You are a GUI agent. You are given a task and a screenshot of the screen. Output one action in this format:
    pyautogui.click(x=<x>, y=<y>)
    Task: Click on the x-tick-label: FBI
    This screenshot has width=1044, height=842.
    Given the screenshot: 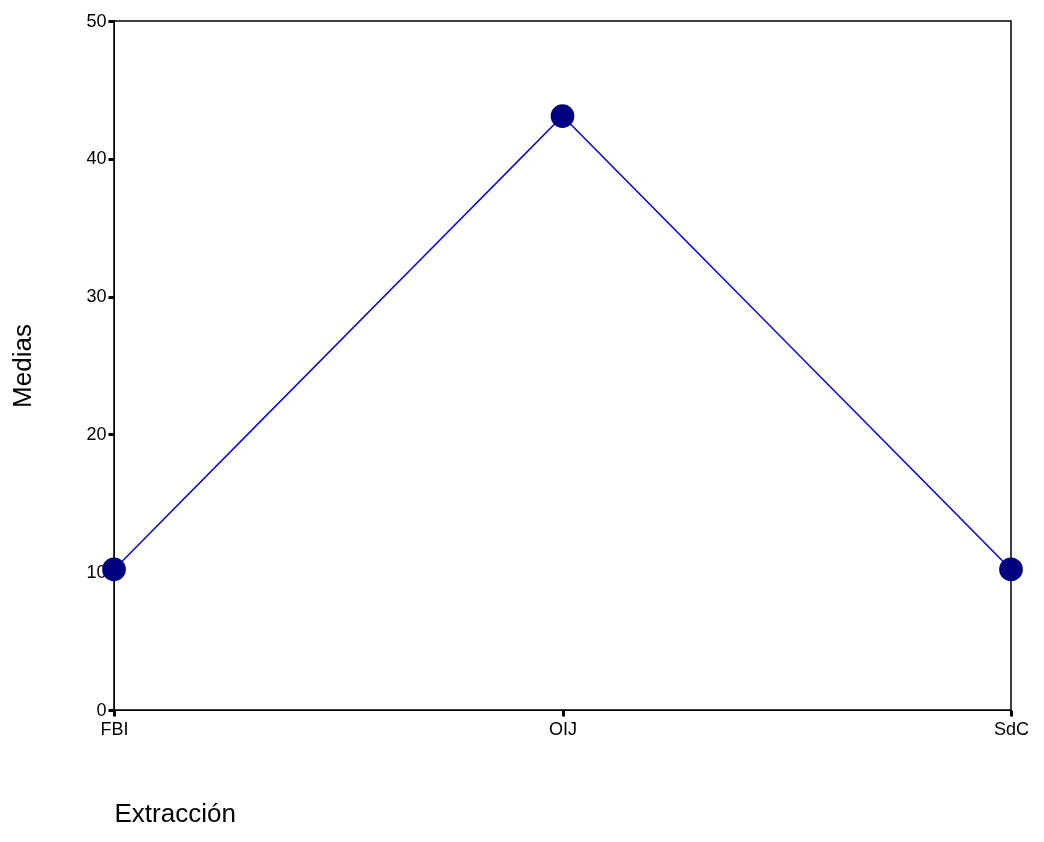 What is the action you would take?
    pyautogui.click(x=114, y=728)
    